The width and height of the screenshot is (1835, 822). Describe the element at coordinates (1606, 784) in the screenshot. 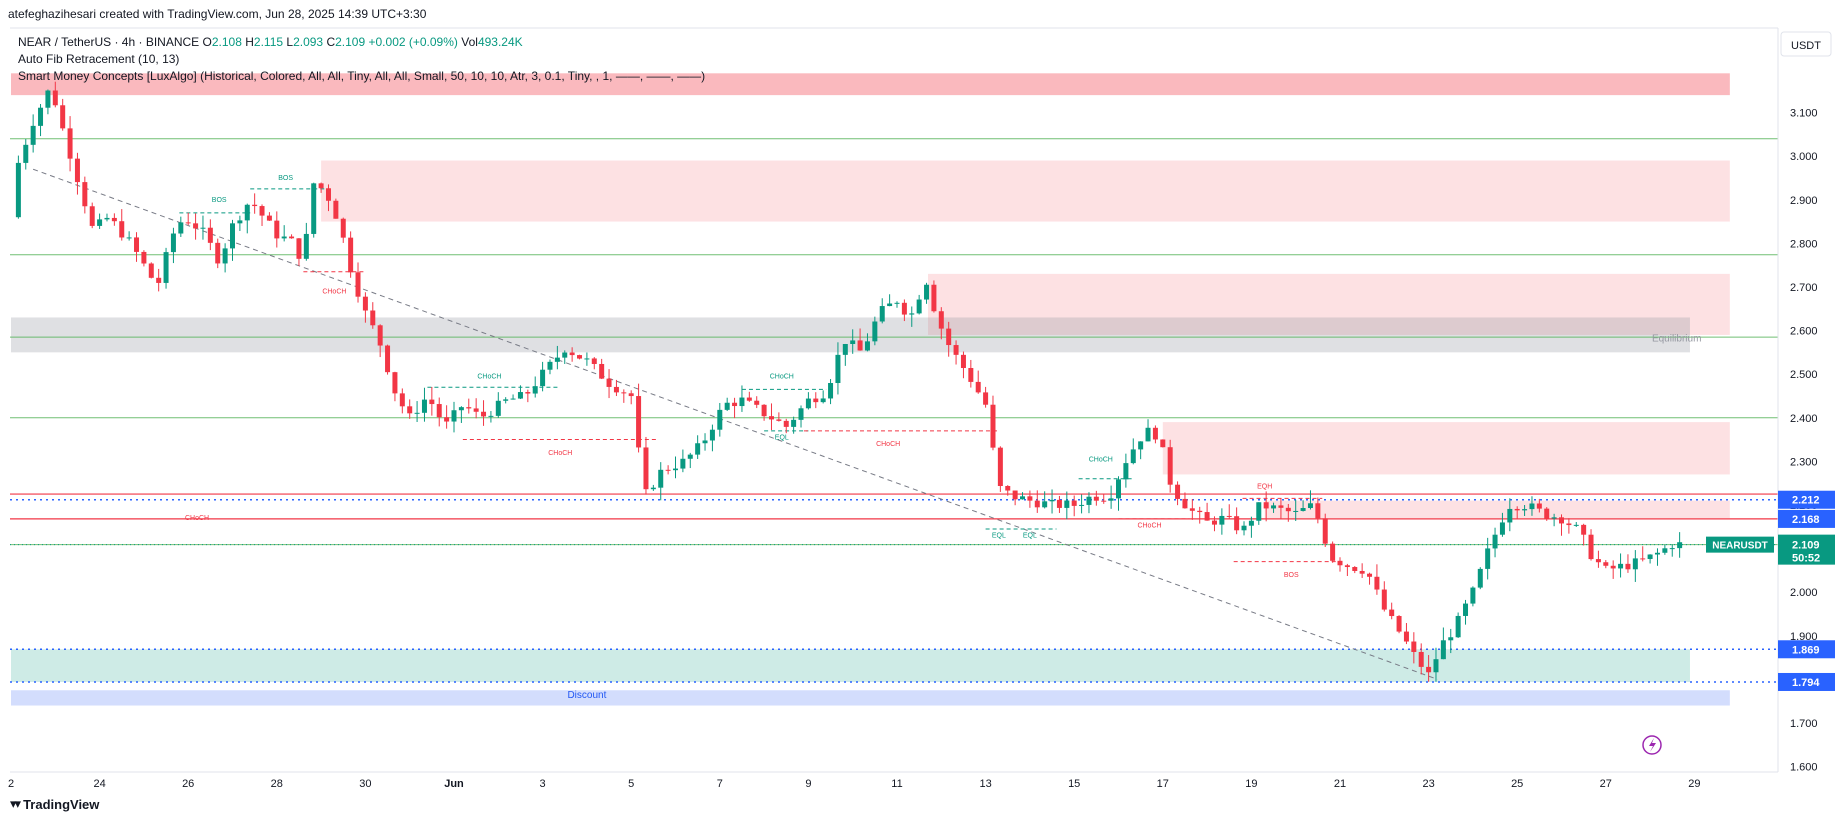

I see `time-tick-label: 27` at that location.